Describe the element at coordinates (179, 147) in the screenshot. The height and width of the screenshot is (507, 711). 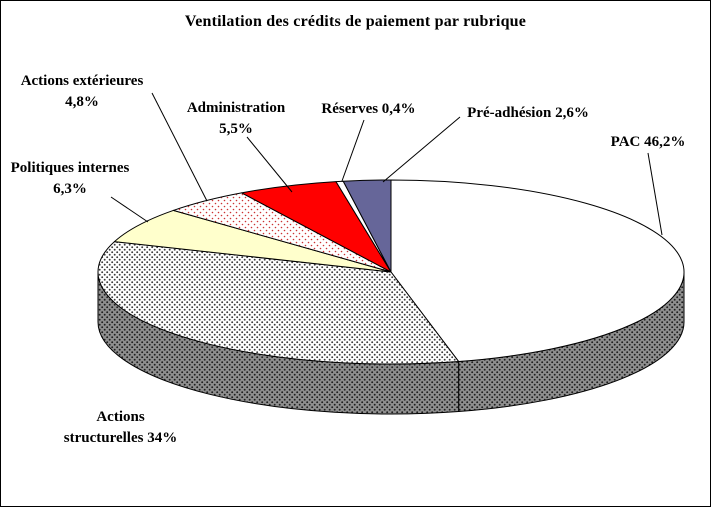
I see `leader-line-exterieures` at that location.